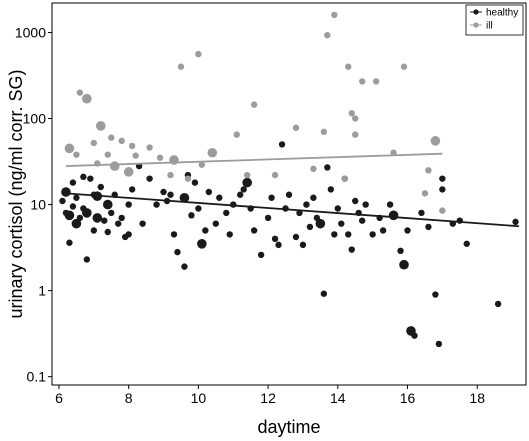 The width and height of the screenshot is (529, 441). I want to click on x-tick-label: 12, so click(268, 398).